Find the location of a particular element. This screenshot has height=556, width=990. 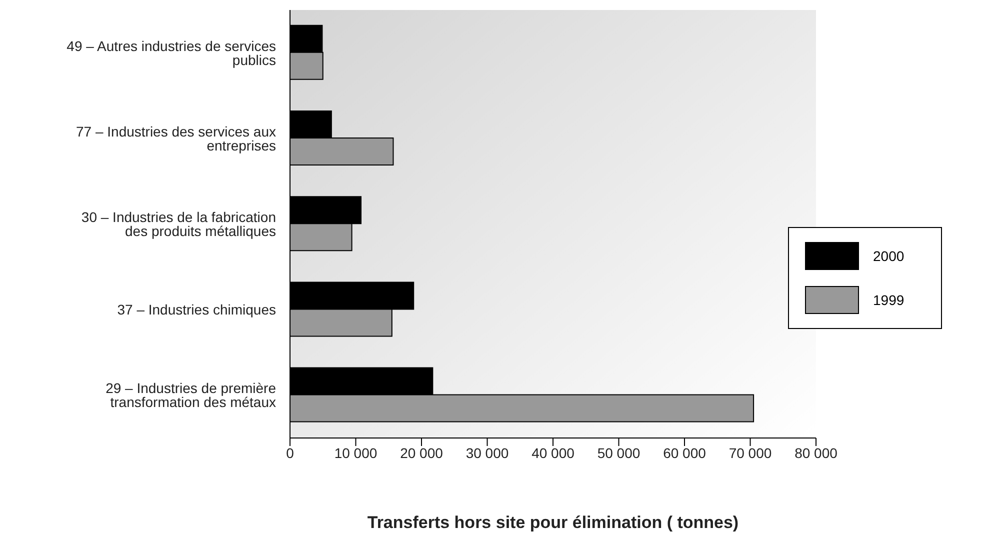

x-tick-label: 10 000 is located at coordinates (356, 452).